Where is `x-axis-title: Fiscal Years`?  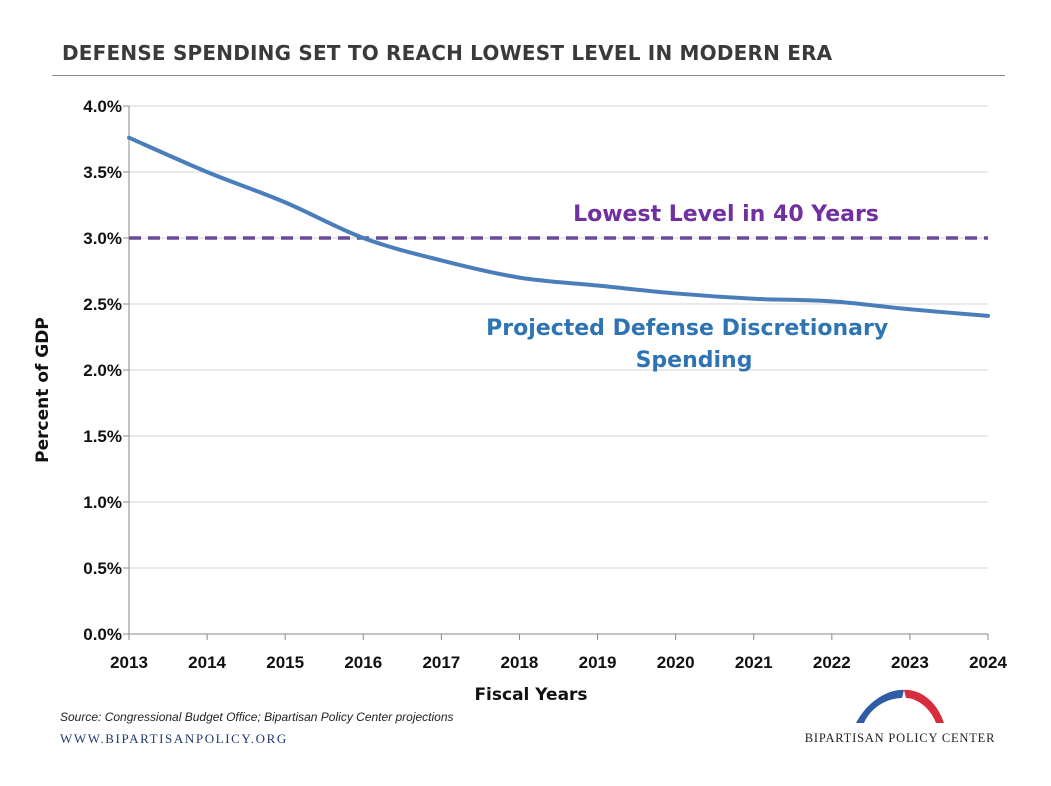 x-axis-title: Fiscal Years is located at coordinates (530, 695).